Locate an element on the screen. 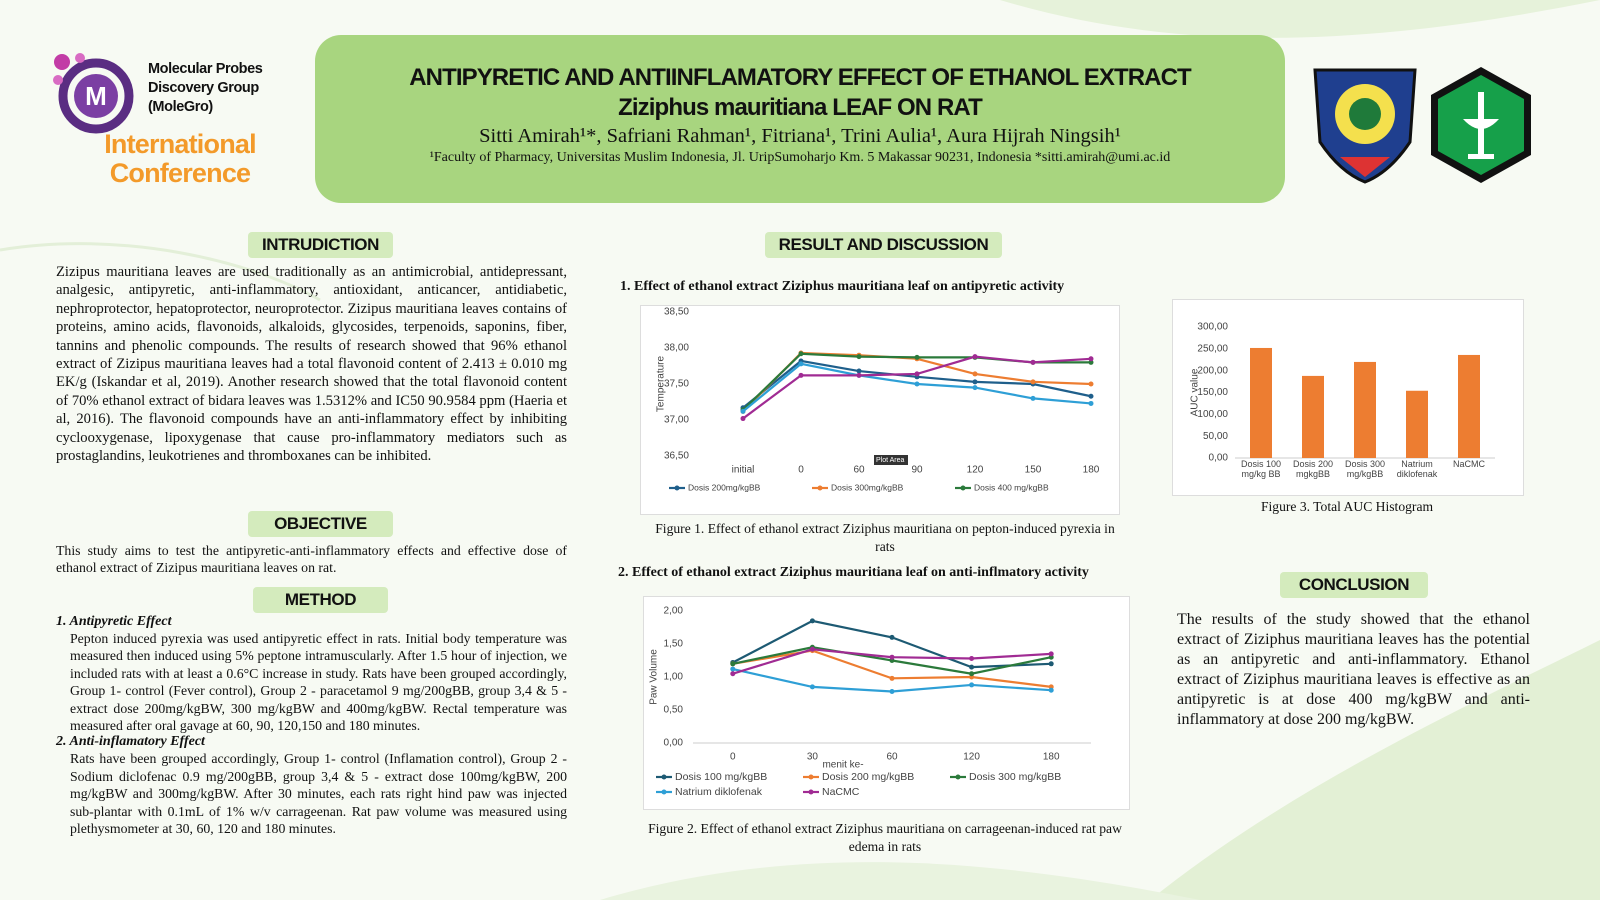 Image resolution: width=1600 pixels, height=900 pixels. legend-label: Dosis 200 mg/kgBB is located at coordinates (868, 777).